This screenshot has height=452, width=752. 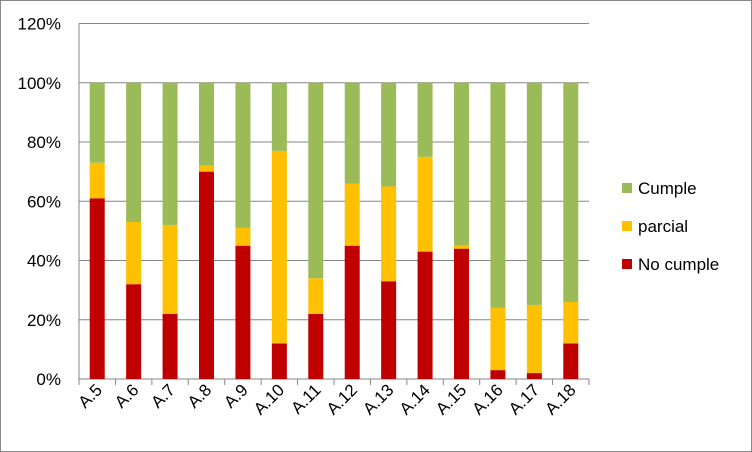 What do you see at coordinates (39, 83) in the screenshot?
I see `y-tick-label: 100%` at bounding box center [39, 83].